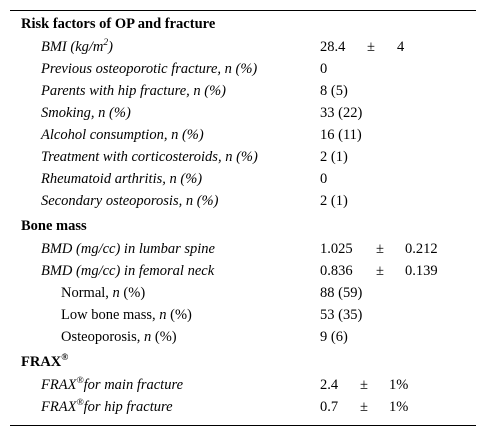  Describe the element at coordinates (118, 24) in the screenshot. I see `section-title: Risk factors of OP and fracture` at that location.